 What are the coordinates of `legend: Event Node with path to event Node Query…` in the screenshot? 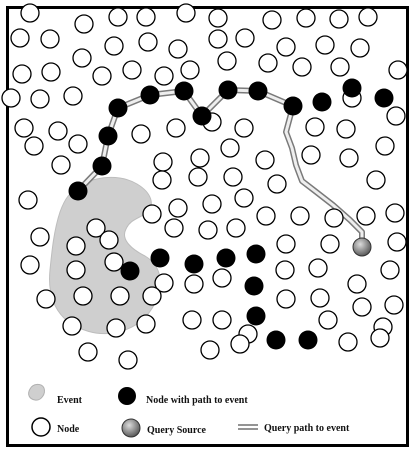 It's located at (189, 410).